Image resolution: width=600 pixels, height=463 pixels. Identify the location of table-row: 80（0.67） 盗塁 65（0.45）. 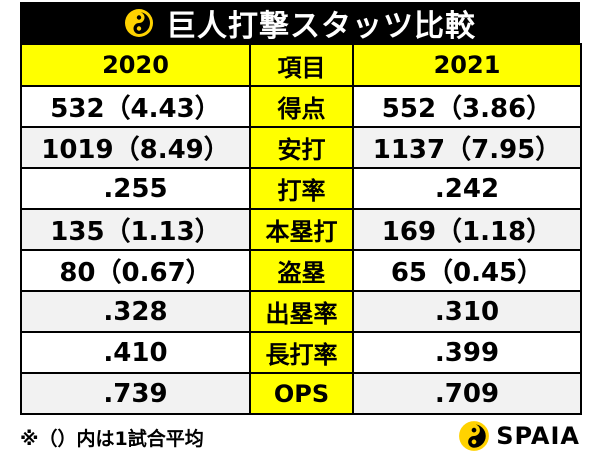
(301, 270).